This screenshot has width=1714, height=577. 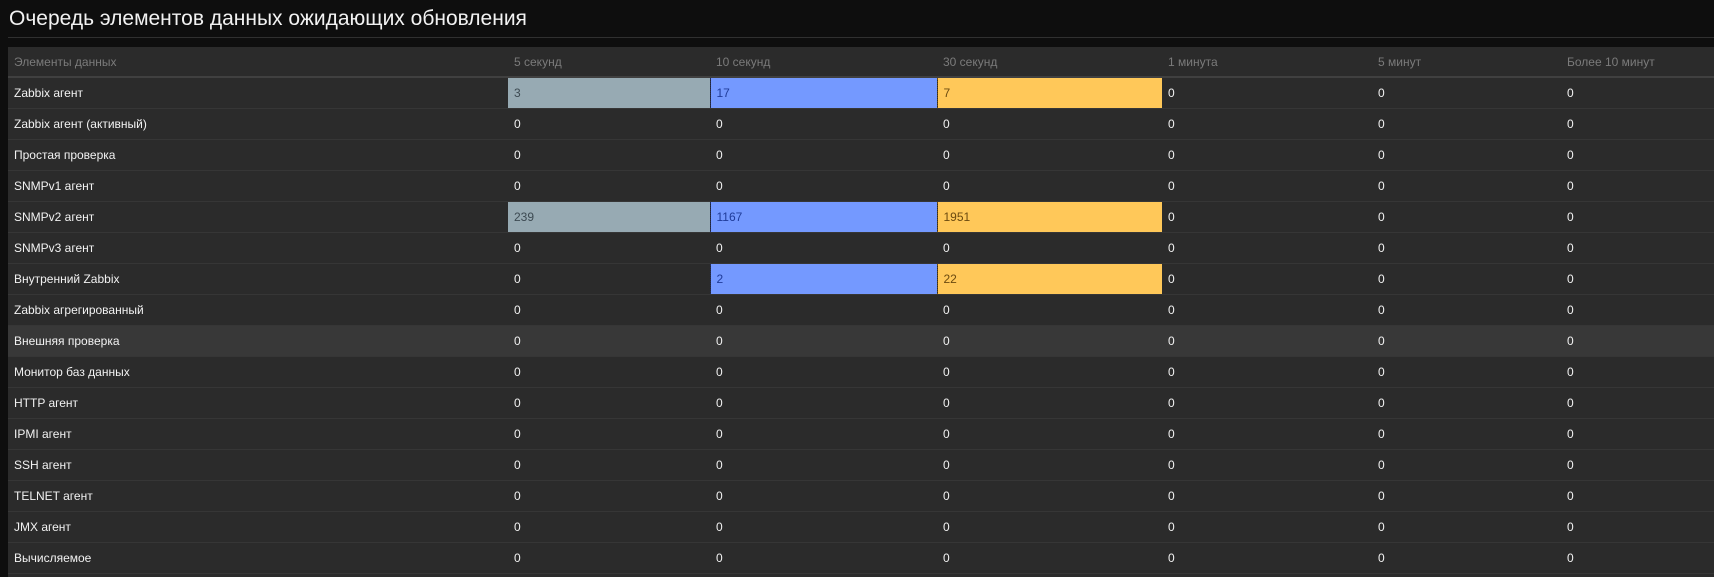 I want to click on table-row: Zabbix агрегированный 0 0 0 0 0 0, so click(x=861, y=310).